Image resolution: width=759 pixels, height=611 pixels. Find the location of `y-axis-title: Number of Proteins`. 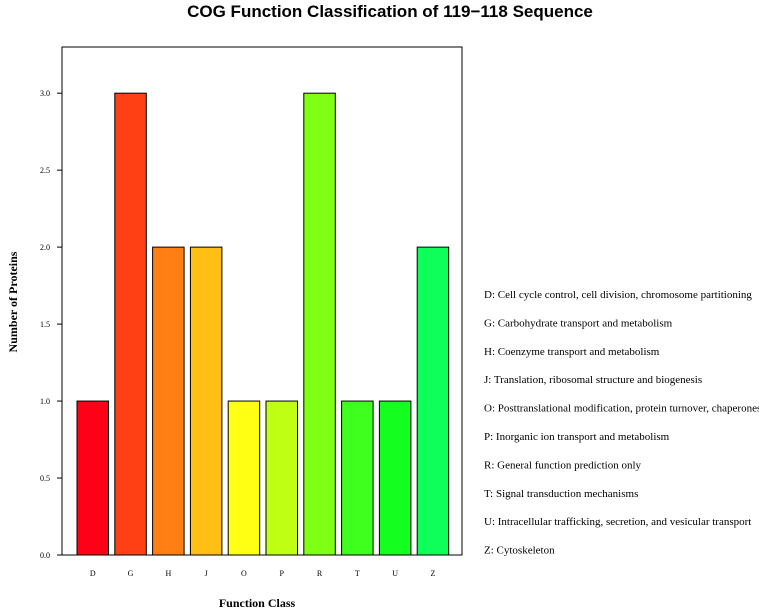

y-axis-title: Number of Proteins is located at coordinates (13, 301).